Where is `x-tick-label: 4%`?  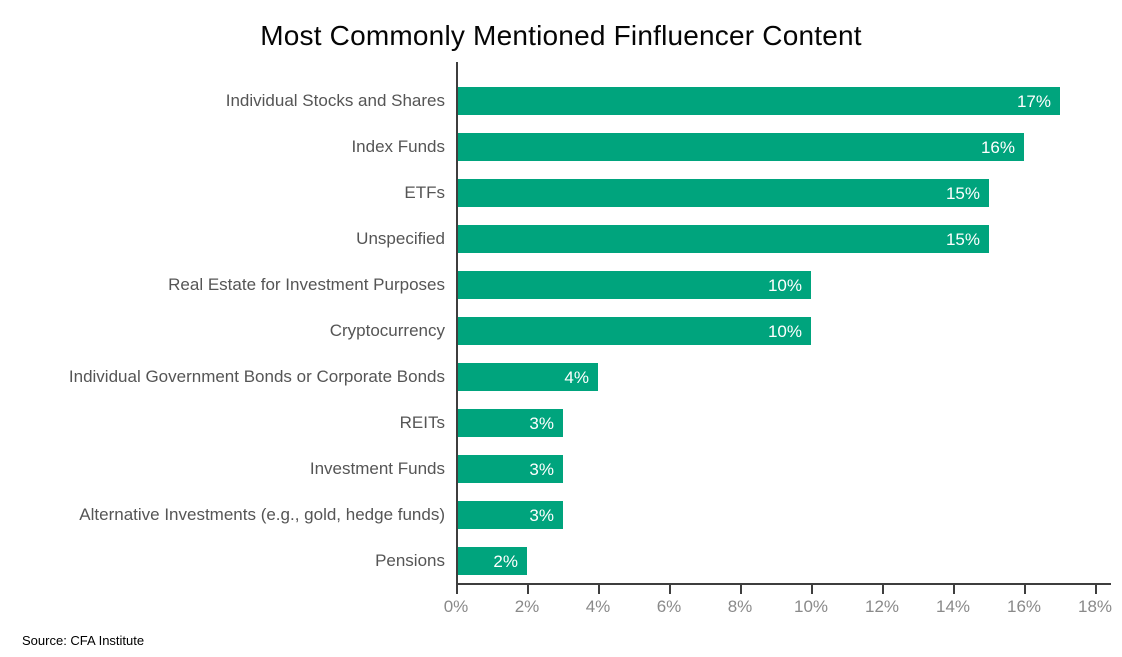 x-tick-label: 4% is located at coordinates (598, 606).